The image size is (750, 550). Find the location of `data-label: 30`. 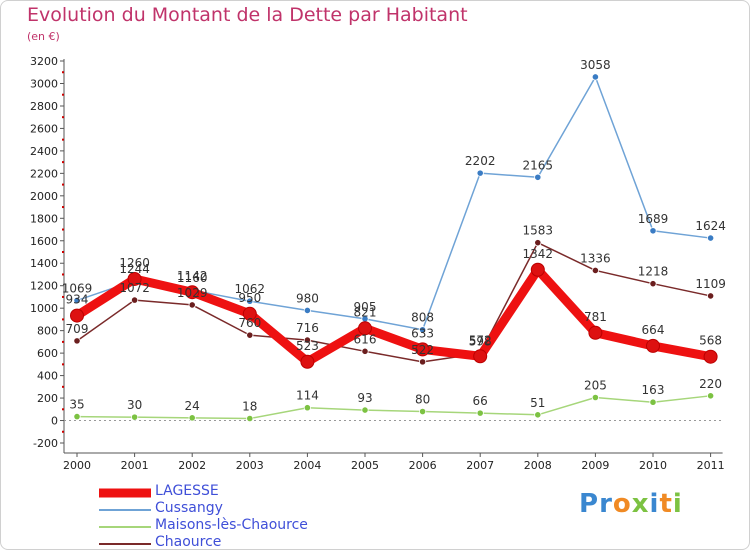

data-label: 30 is located at coordinates (134, 405).